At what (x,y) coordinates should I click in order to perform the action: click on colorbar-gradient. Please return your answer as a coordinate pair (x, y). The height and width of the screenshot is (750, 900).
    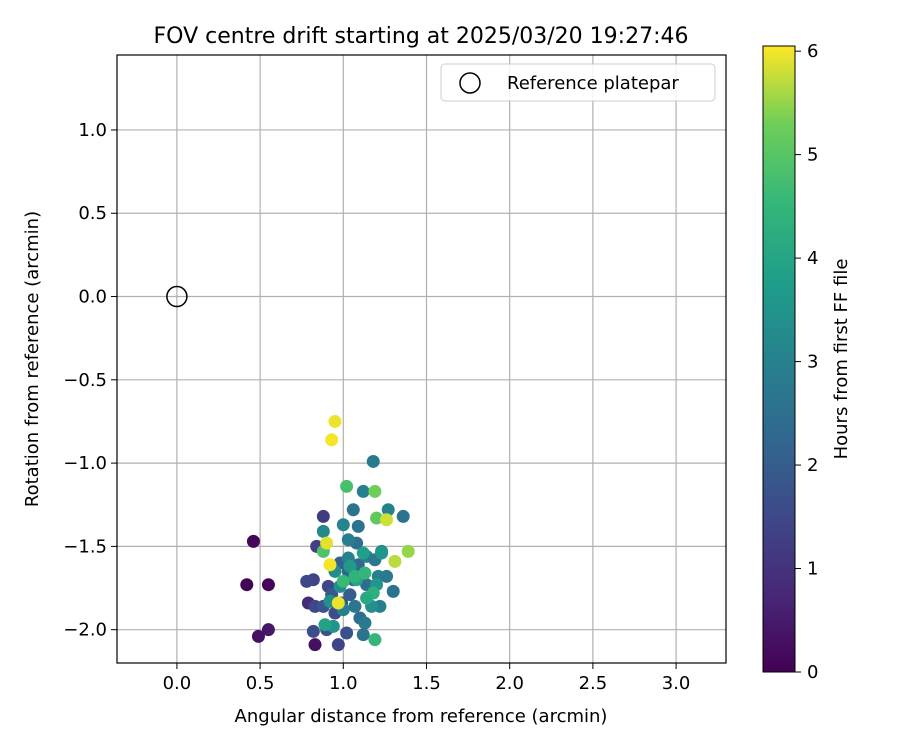
    Looking at the image, I should click on (779, 359).